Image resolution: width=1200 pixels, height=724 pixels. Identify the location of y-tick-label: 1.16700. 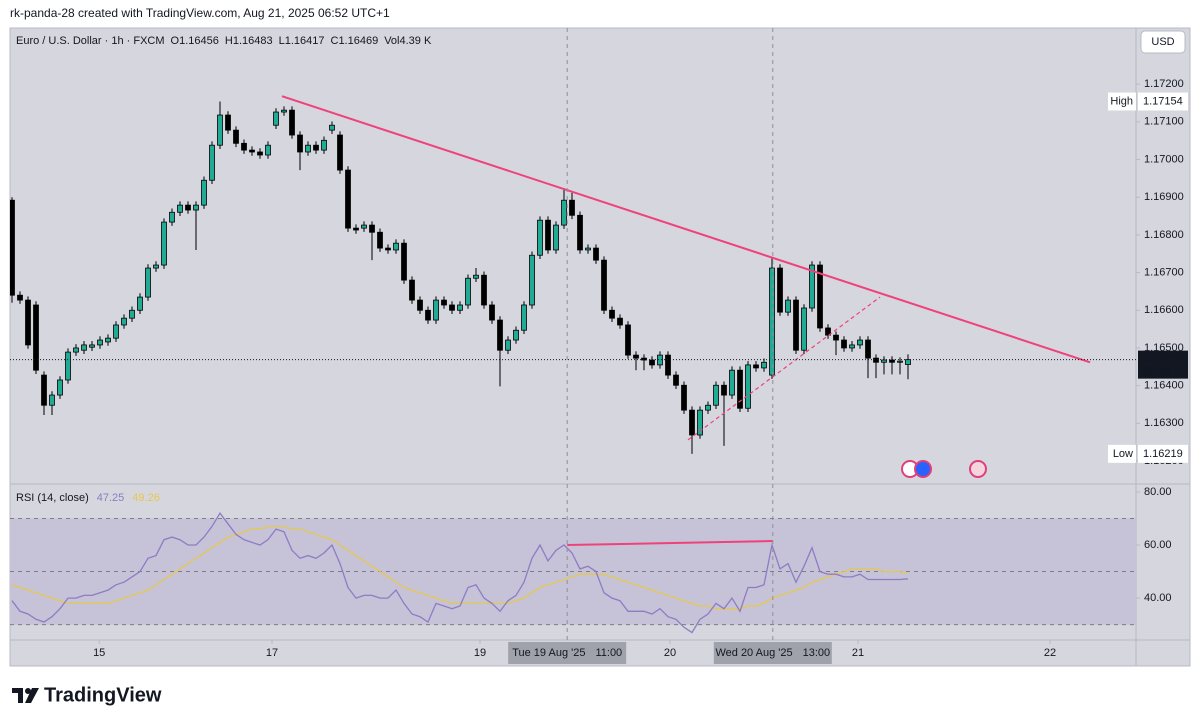
(1164, 272).